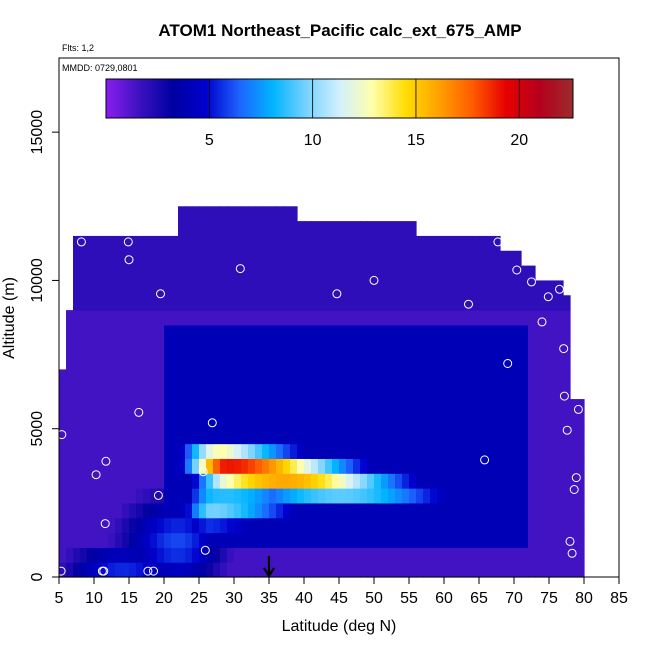 Image resolution: width=650 pixels, height=650 pixels. I want to click on x-tick-label: 35, so click(269, 598).